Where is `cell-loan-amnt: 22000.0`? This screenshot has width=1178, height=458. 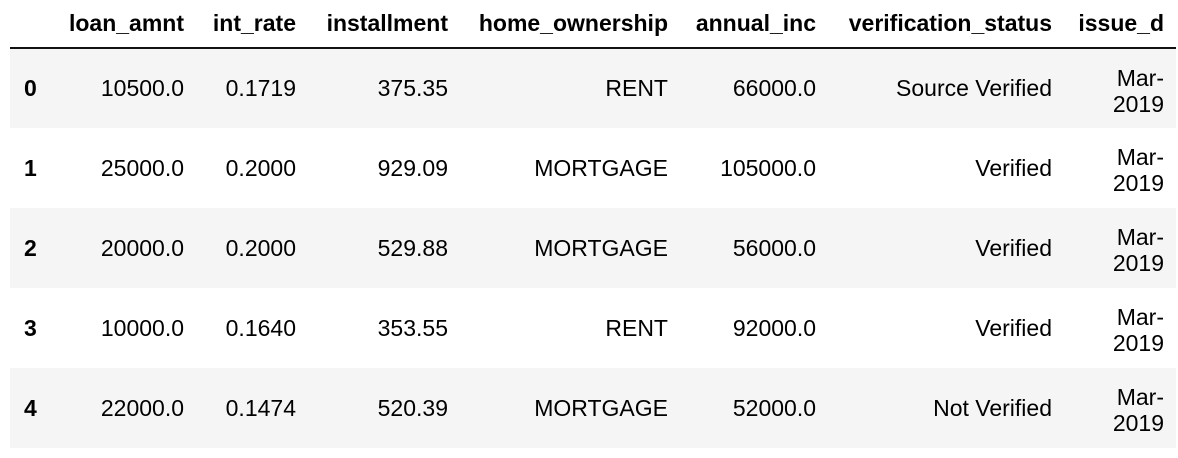
cell-loan-amnt: 22000.0 is located at coordinates (142, 407).